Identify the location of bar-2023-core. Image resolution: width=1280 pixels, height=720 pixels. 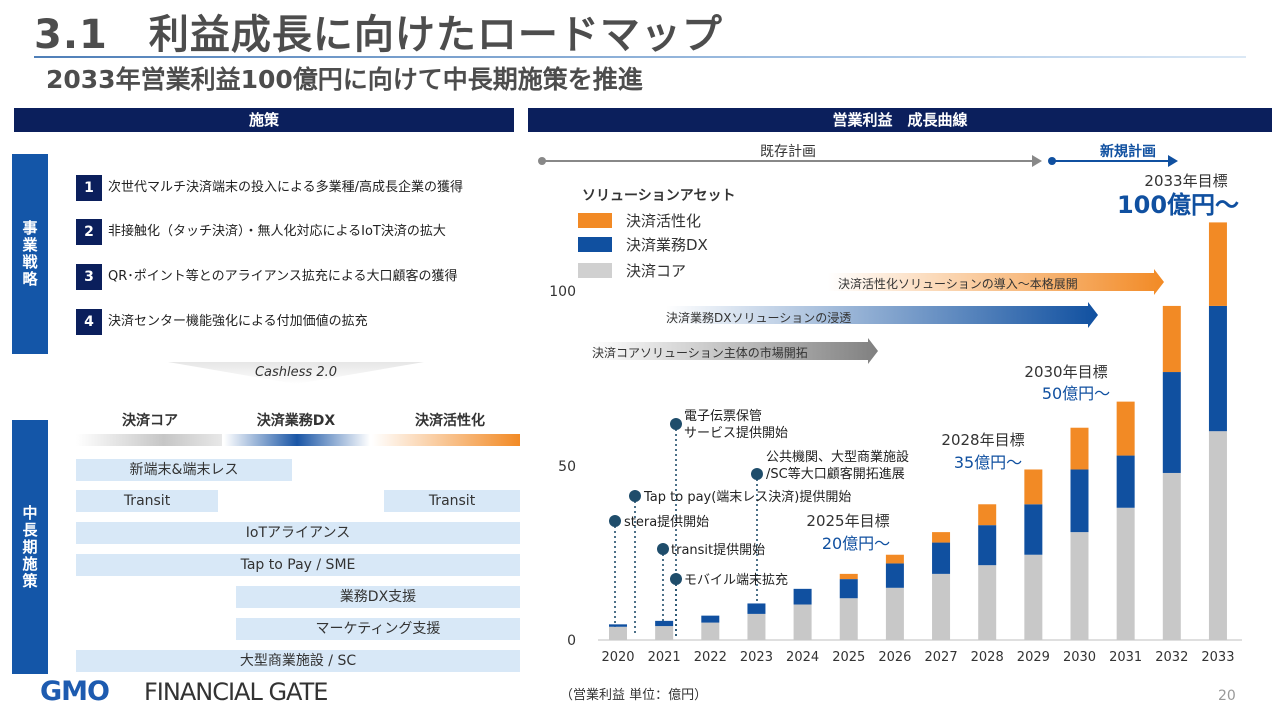
(756, 626).